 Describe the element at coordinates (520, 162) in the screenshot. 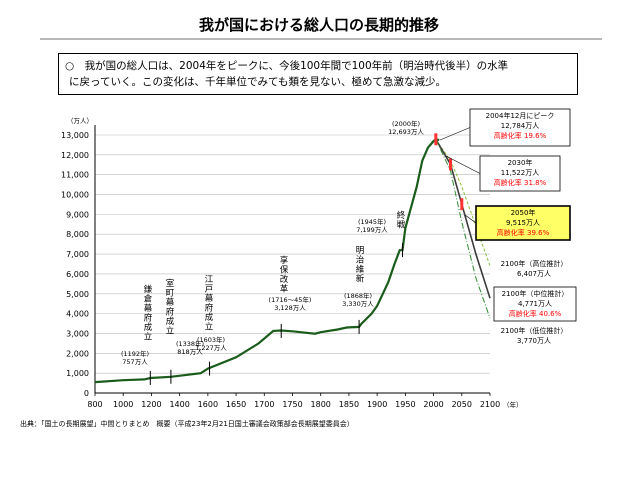

I see `callout-text: 2030年` at that location.